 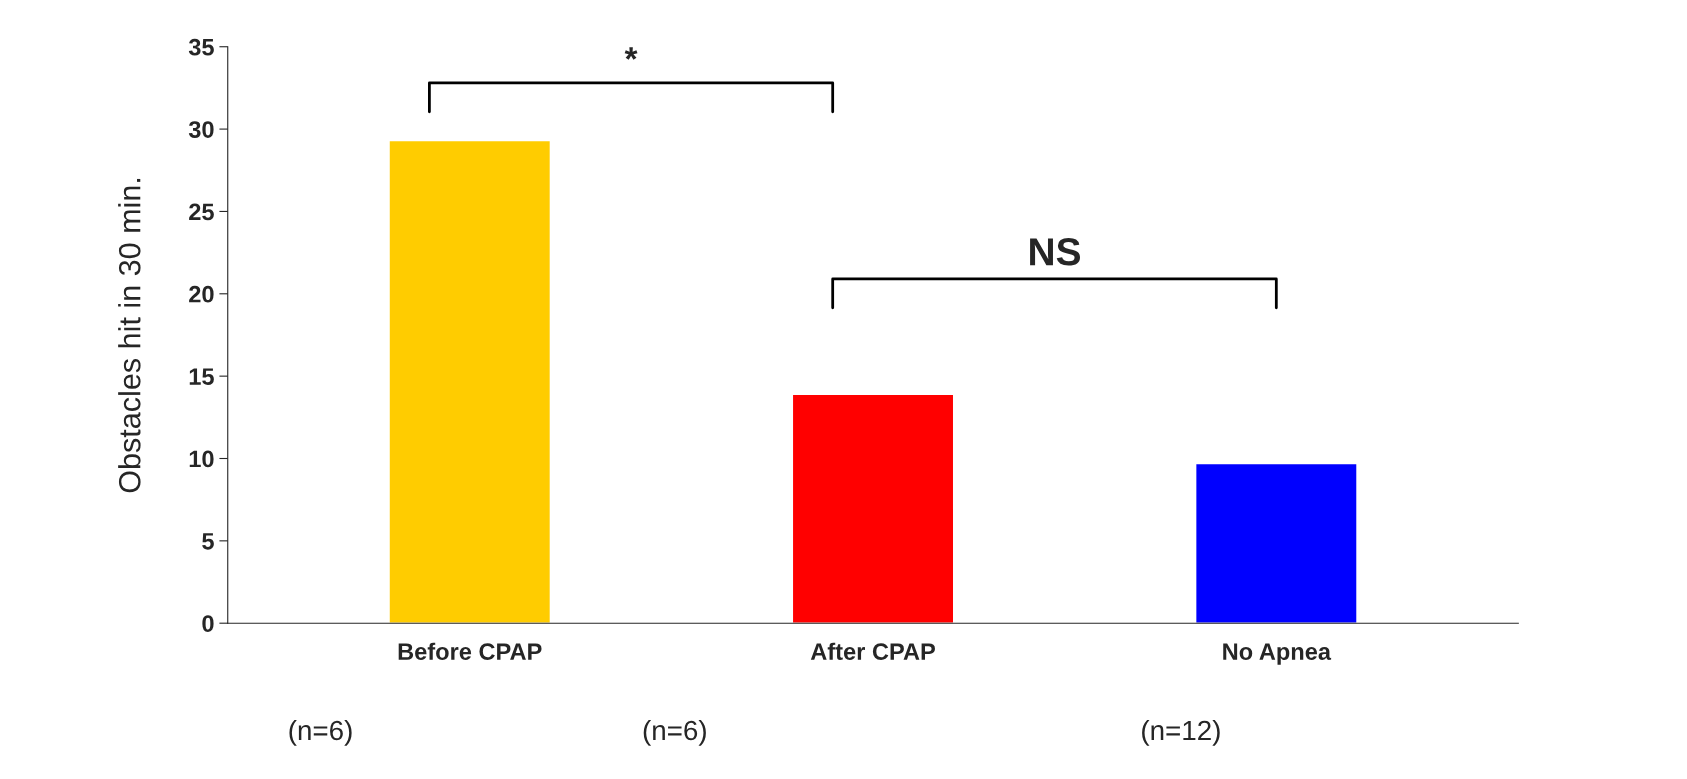 What do you see at coordinates (631, 53) in the screenshot?
I see `annotation: *` at bounding box center [631, 53].